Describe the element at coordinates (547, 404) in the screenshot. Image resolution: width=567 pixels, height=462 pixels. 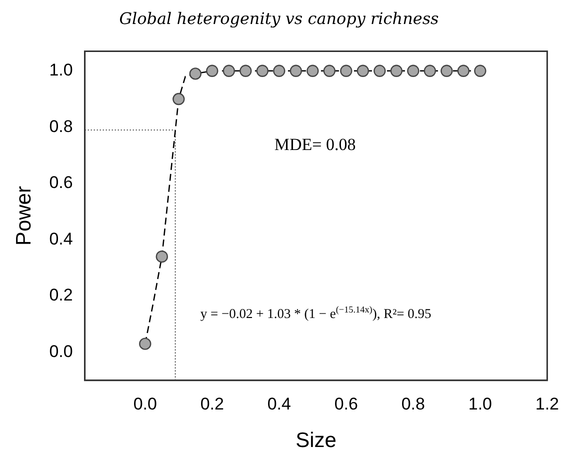
I see `x-tick-label: 1.2` at that location.